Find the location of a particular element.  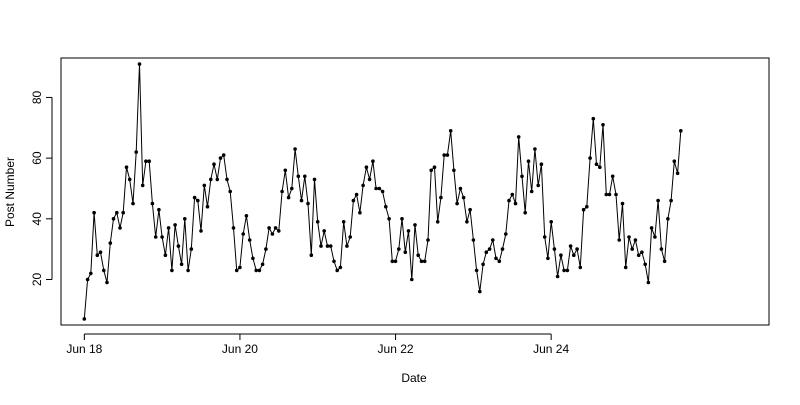

x-axis: Jun 18 Jun 20 Jun 22 Jun 24 is located at coordinates (317, 344).